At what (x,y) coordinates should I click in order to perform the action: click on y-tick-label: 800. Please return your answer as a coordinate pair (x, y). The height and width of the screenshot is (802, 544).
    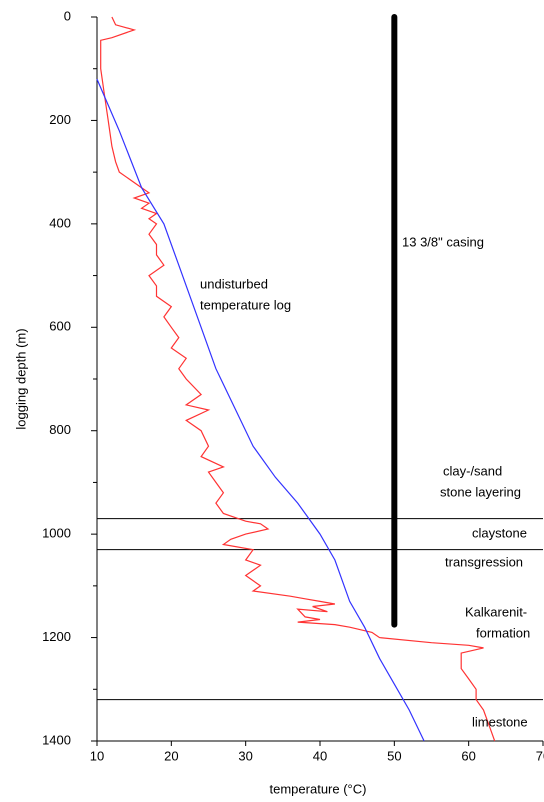
    Looking at the image, I should click on (60, 429).